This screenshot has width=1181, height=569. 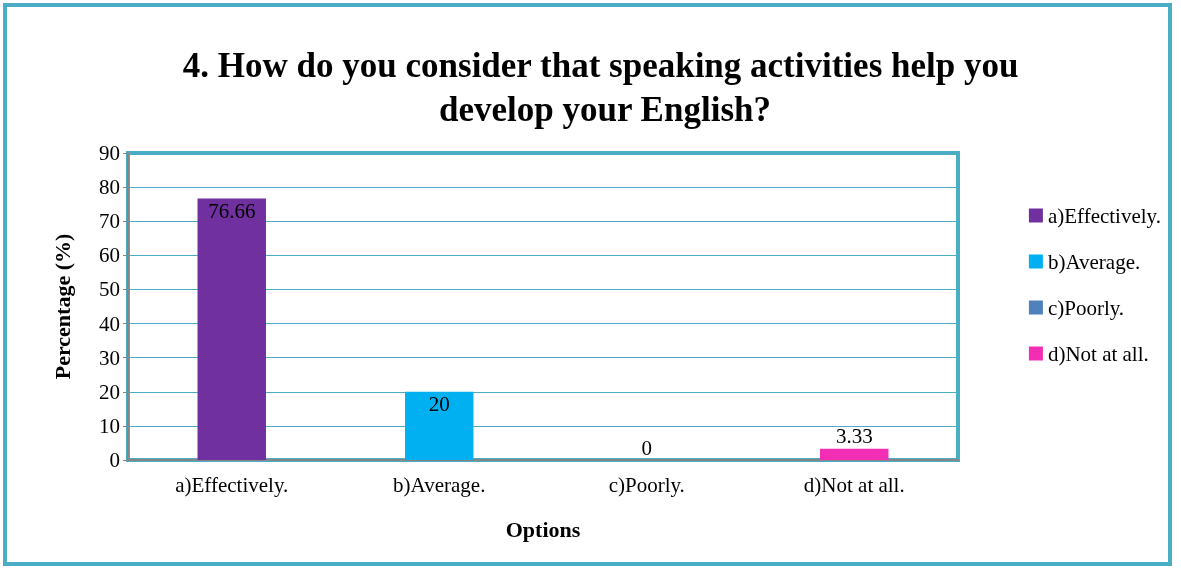 I want to click on y-tick-label: 30, so click(x=109, y=357).